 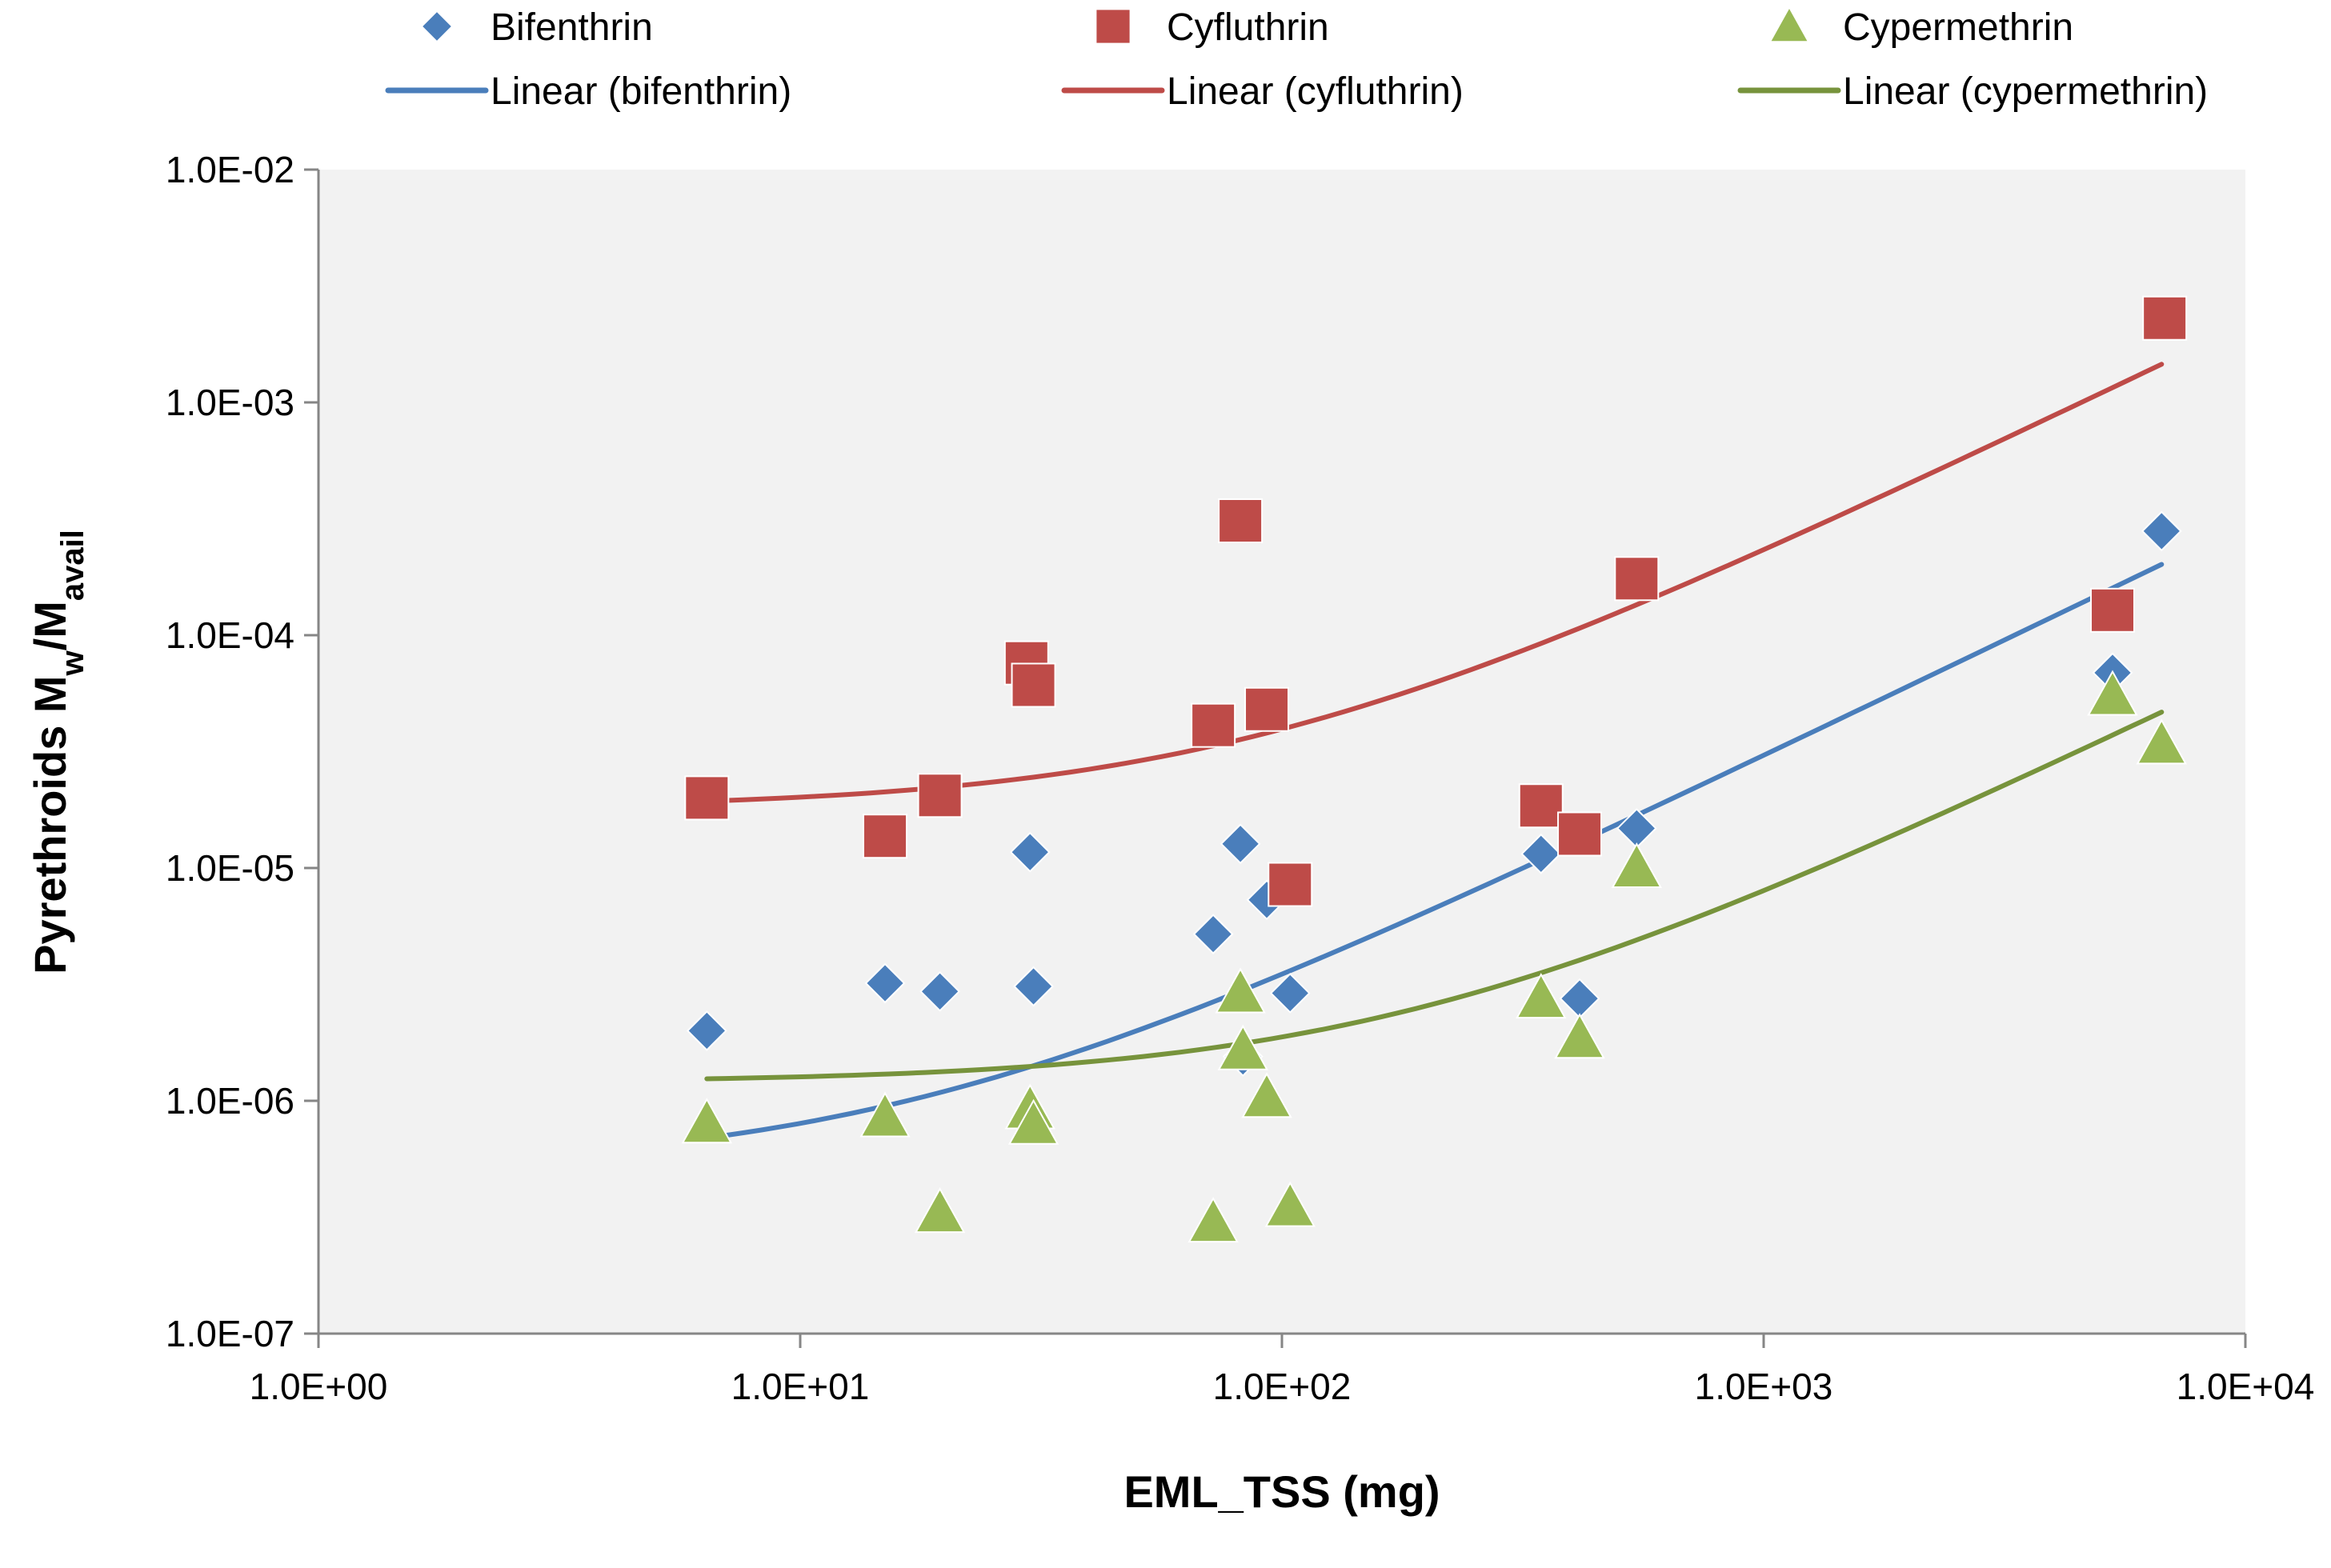 What do you see at coordinates (1789, 24) in the screenshot?
I see `legend-triangle-swatch` at bounding box center [1789, 24].